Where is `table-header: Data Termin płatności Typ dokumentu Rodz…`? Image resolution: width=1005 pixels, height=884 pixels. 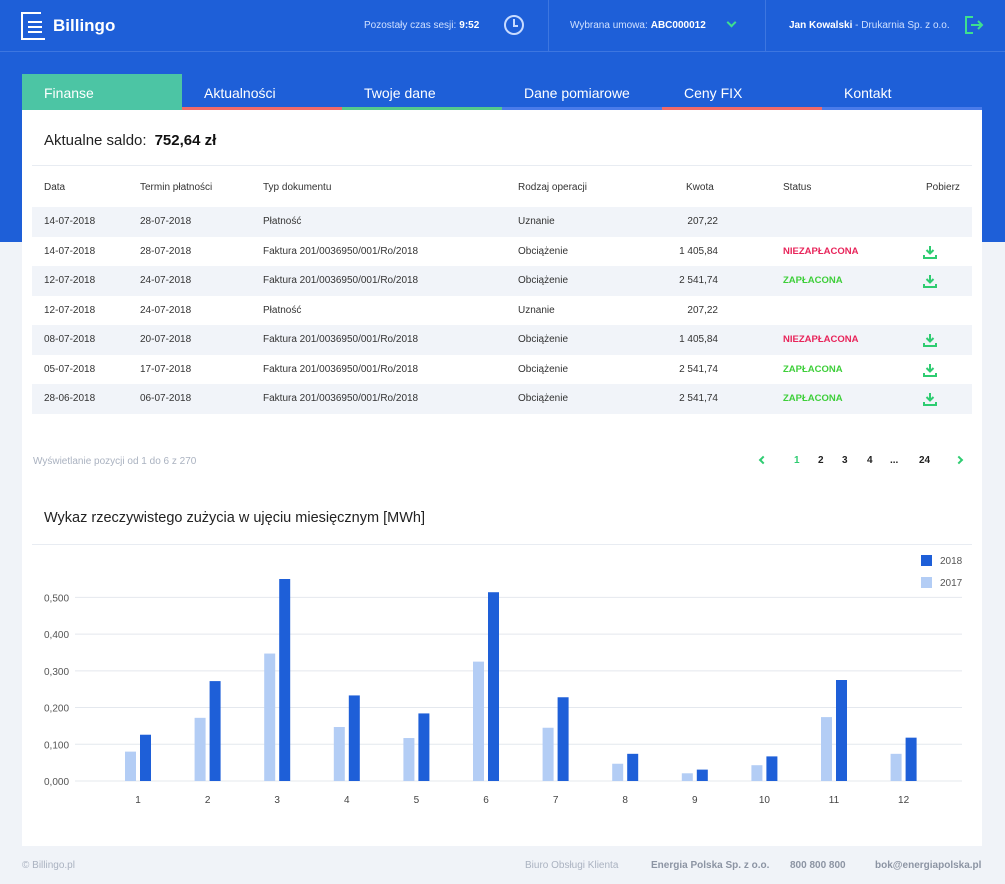
table-header: Data Termin płatności Typ dokumentu Rodz… is located at coordinates (502, 192).